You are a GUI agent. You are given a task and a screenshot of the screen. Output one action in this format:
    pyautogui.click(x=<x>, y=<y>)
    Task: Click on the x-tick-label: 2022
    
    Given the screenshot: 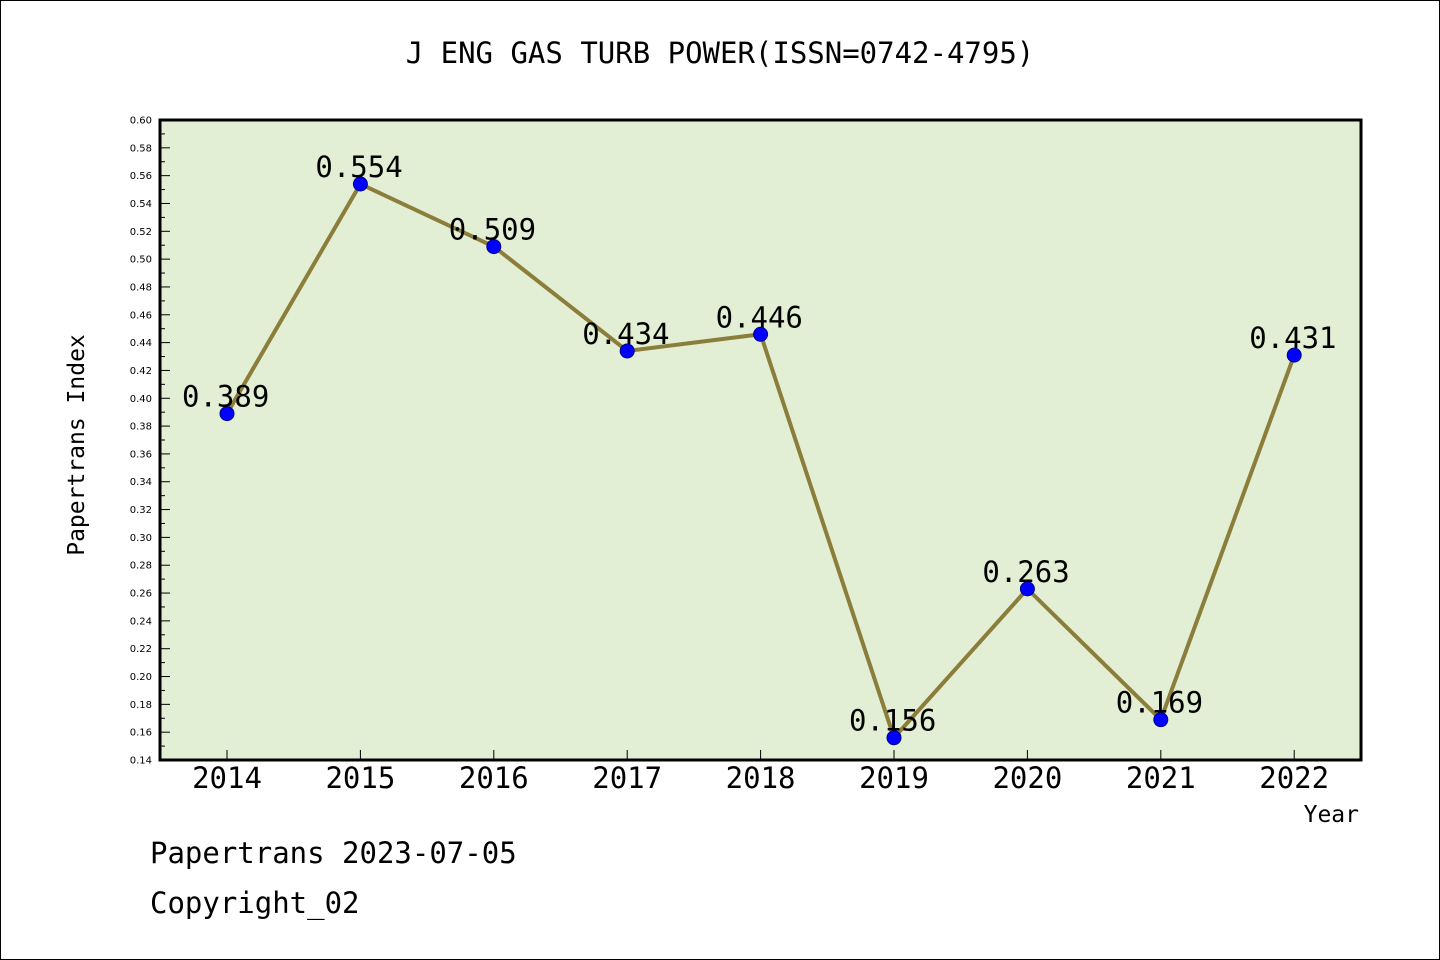 What is the action you would take?
    pyautogui.click(x=1294, y=778)
    